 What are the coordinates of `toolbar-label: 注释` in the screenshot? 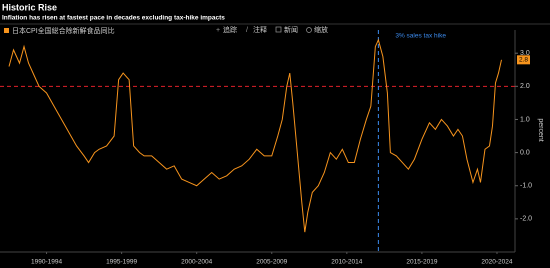 It's located at (260, 29).